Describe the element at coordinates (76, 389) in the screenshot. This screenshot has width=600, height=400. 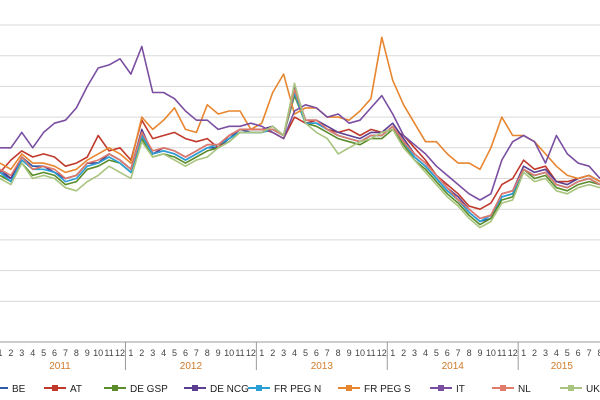
I see `legend-label: AT` at that location.